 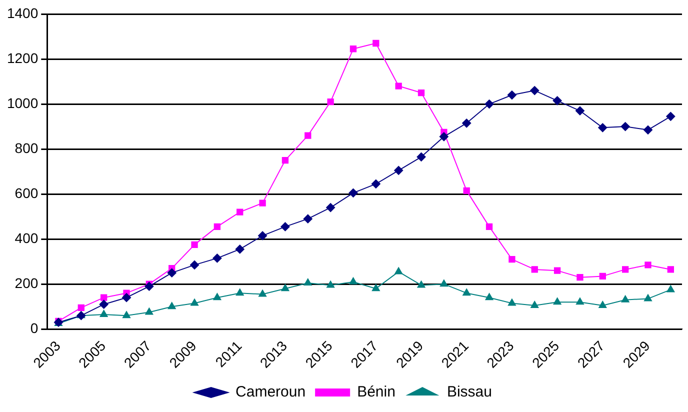 I want to click on y-tick-label: 400, so click(x=26, y=238).